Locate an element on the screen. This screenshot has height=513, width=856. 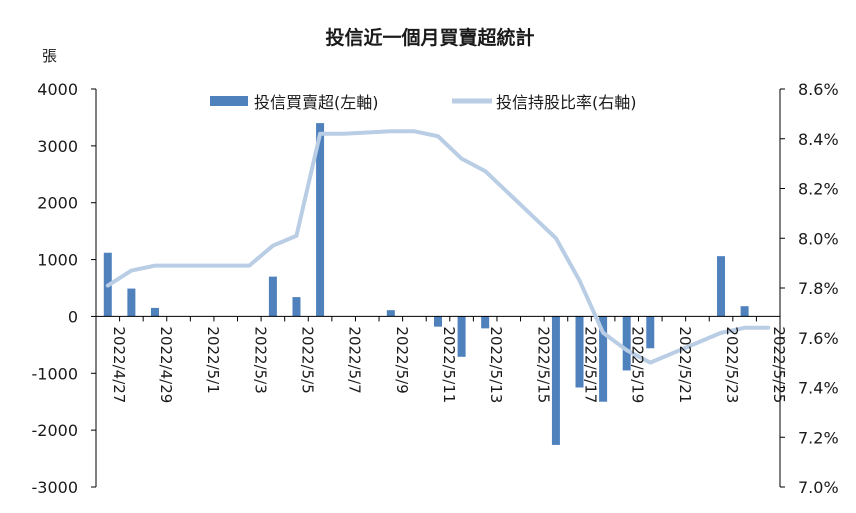
bar-2022/5/16 is located at coordinates (555, 380).